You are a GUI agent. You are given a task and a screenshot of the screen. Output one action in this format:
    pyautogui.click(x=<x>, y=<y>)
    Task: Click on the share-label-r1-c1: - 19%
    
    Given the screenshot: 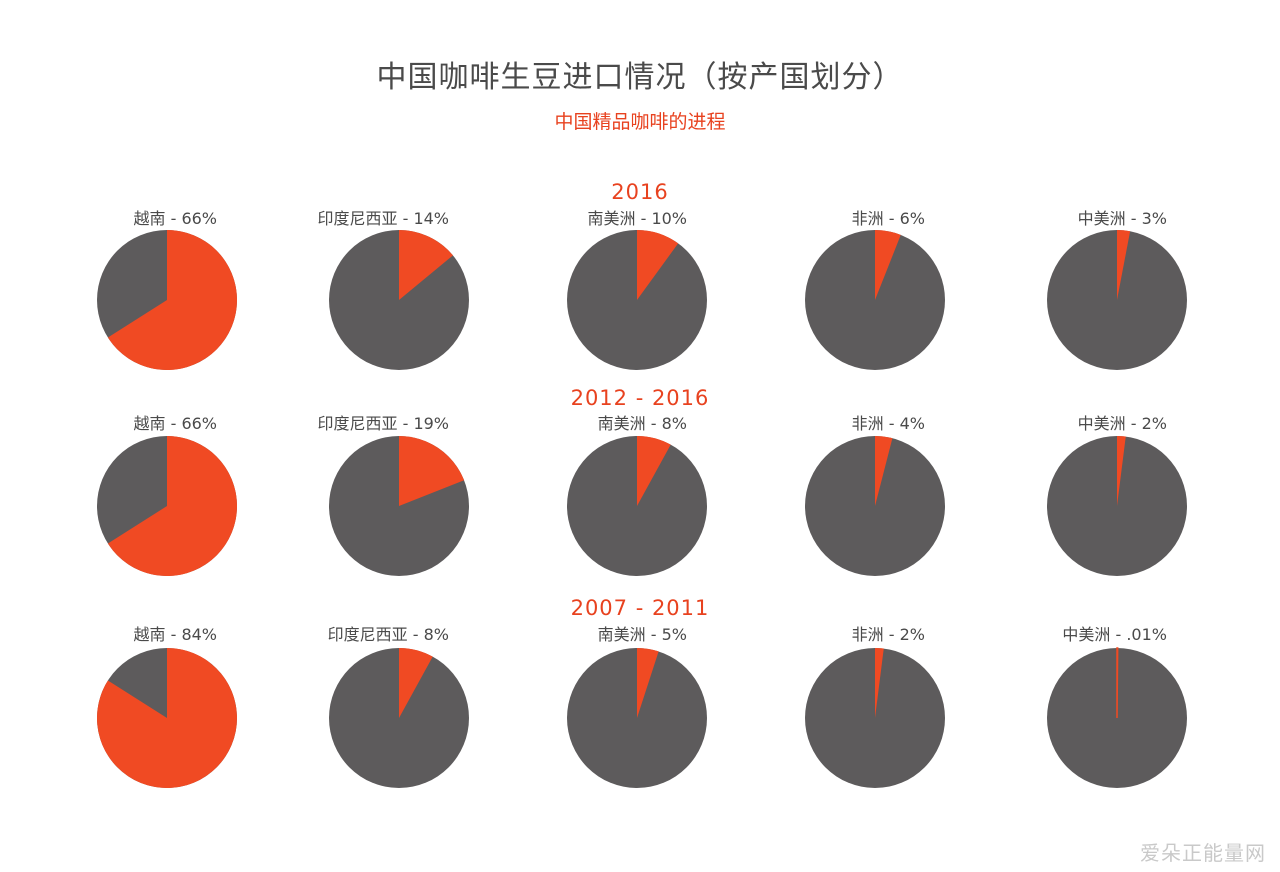 What is the action you would take?
    pyautogui.click(x=426, y=423)
    